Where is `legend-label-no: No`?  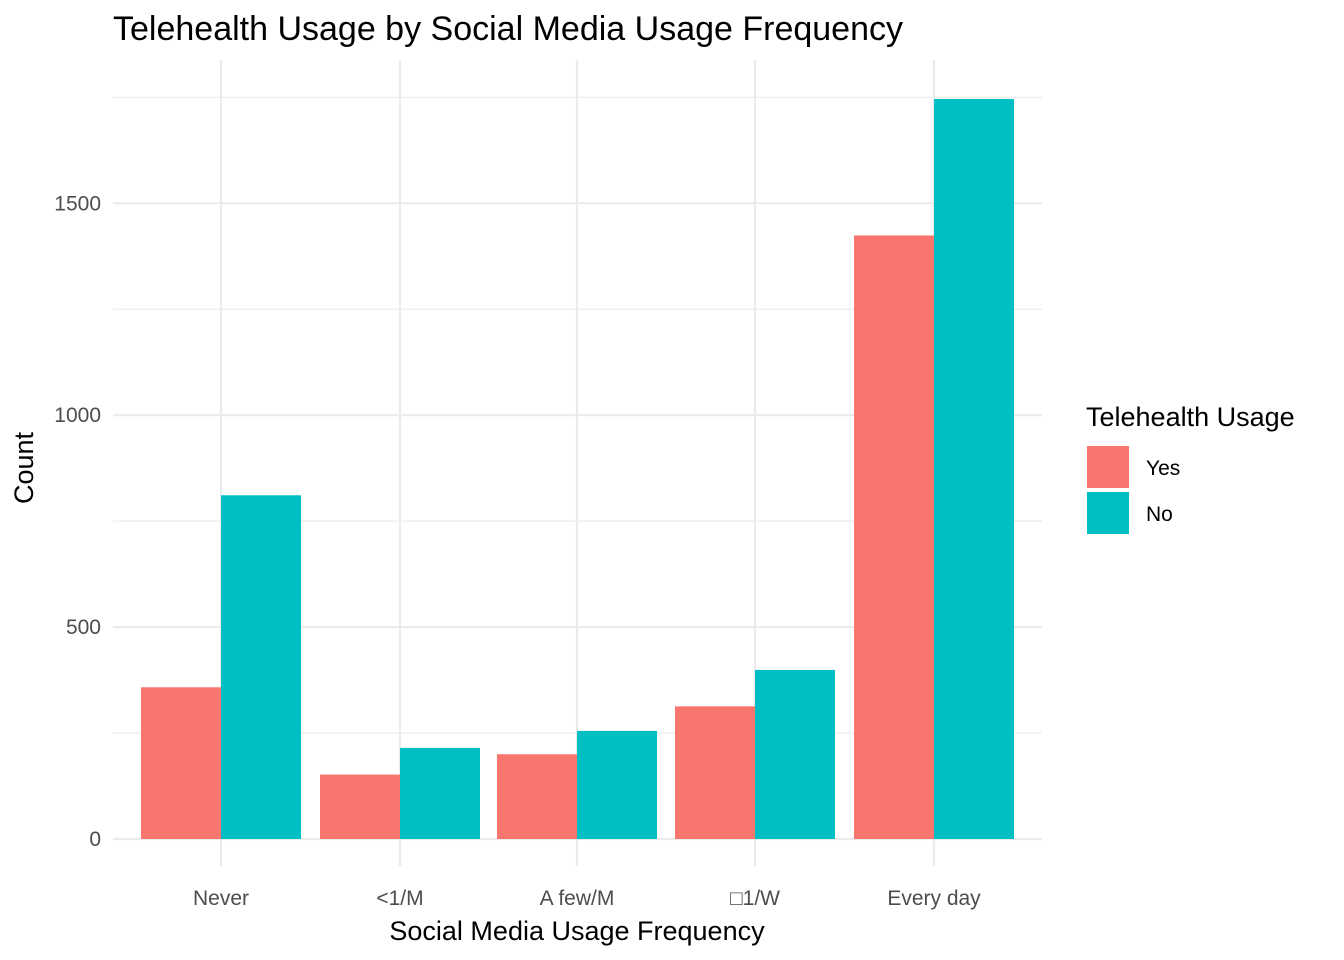
legend-label-no: No is located at coordinates (1159, 514).